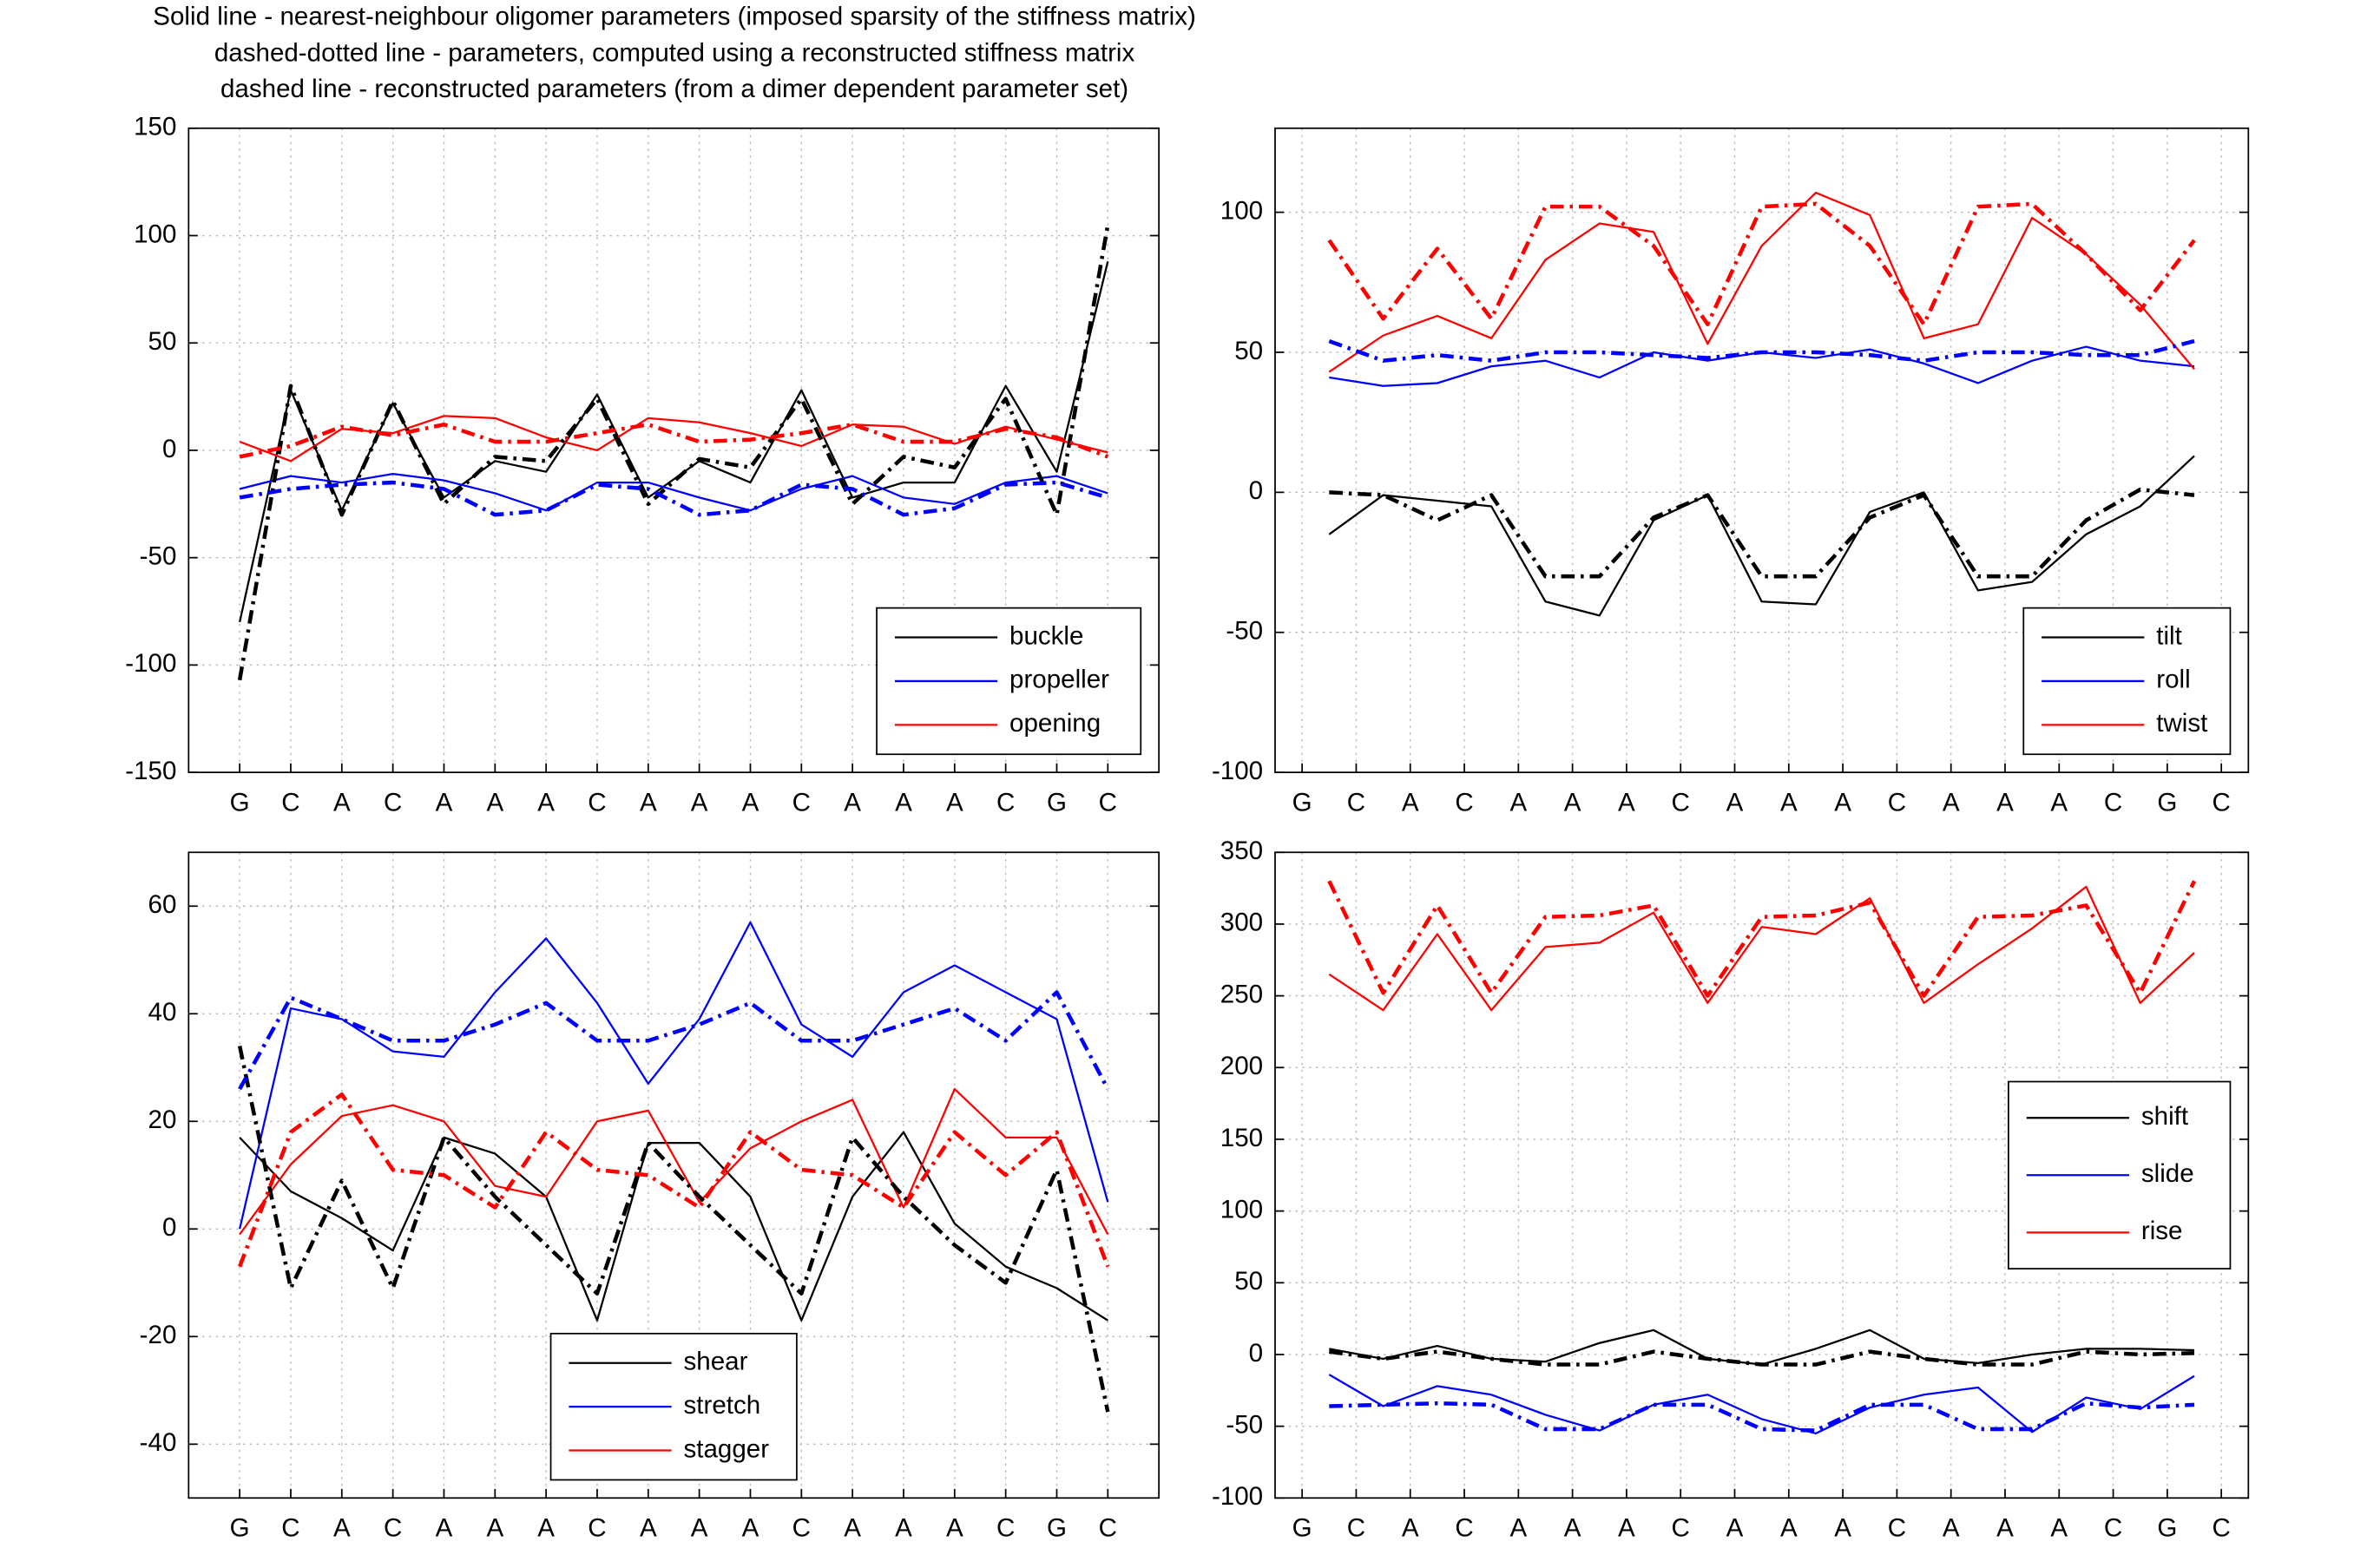 This screenshot has height=1568, width=2354. What do you see at coordinates (159, 1442) in the screenshot?
I see `y-tick-label: -40` at bounding box center [159, 1442].